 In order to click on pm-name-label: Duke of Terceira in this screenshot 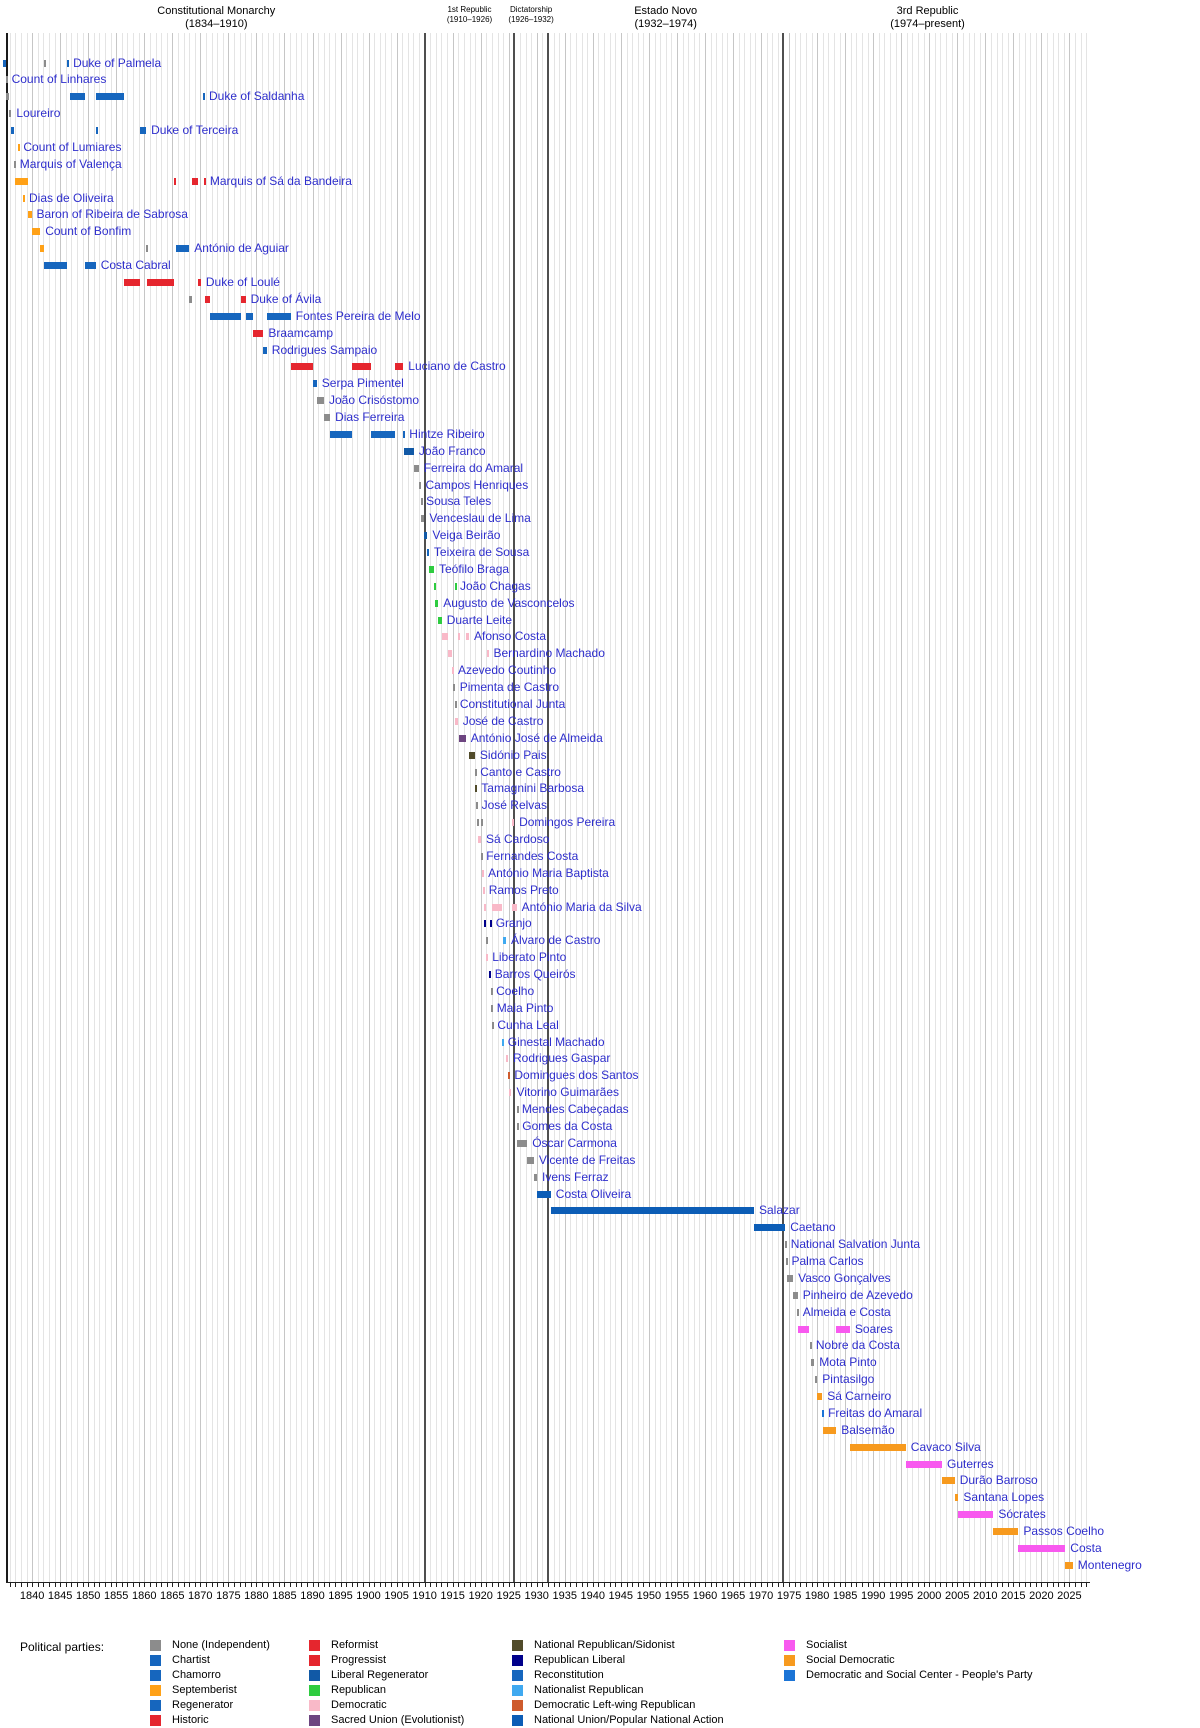, I will do `click(195, 130)`.